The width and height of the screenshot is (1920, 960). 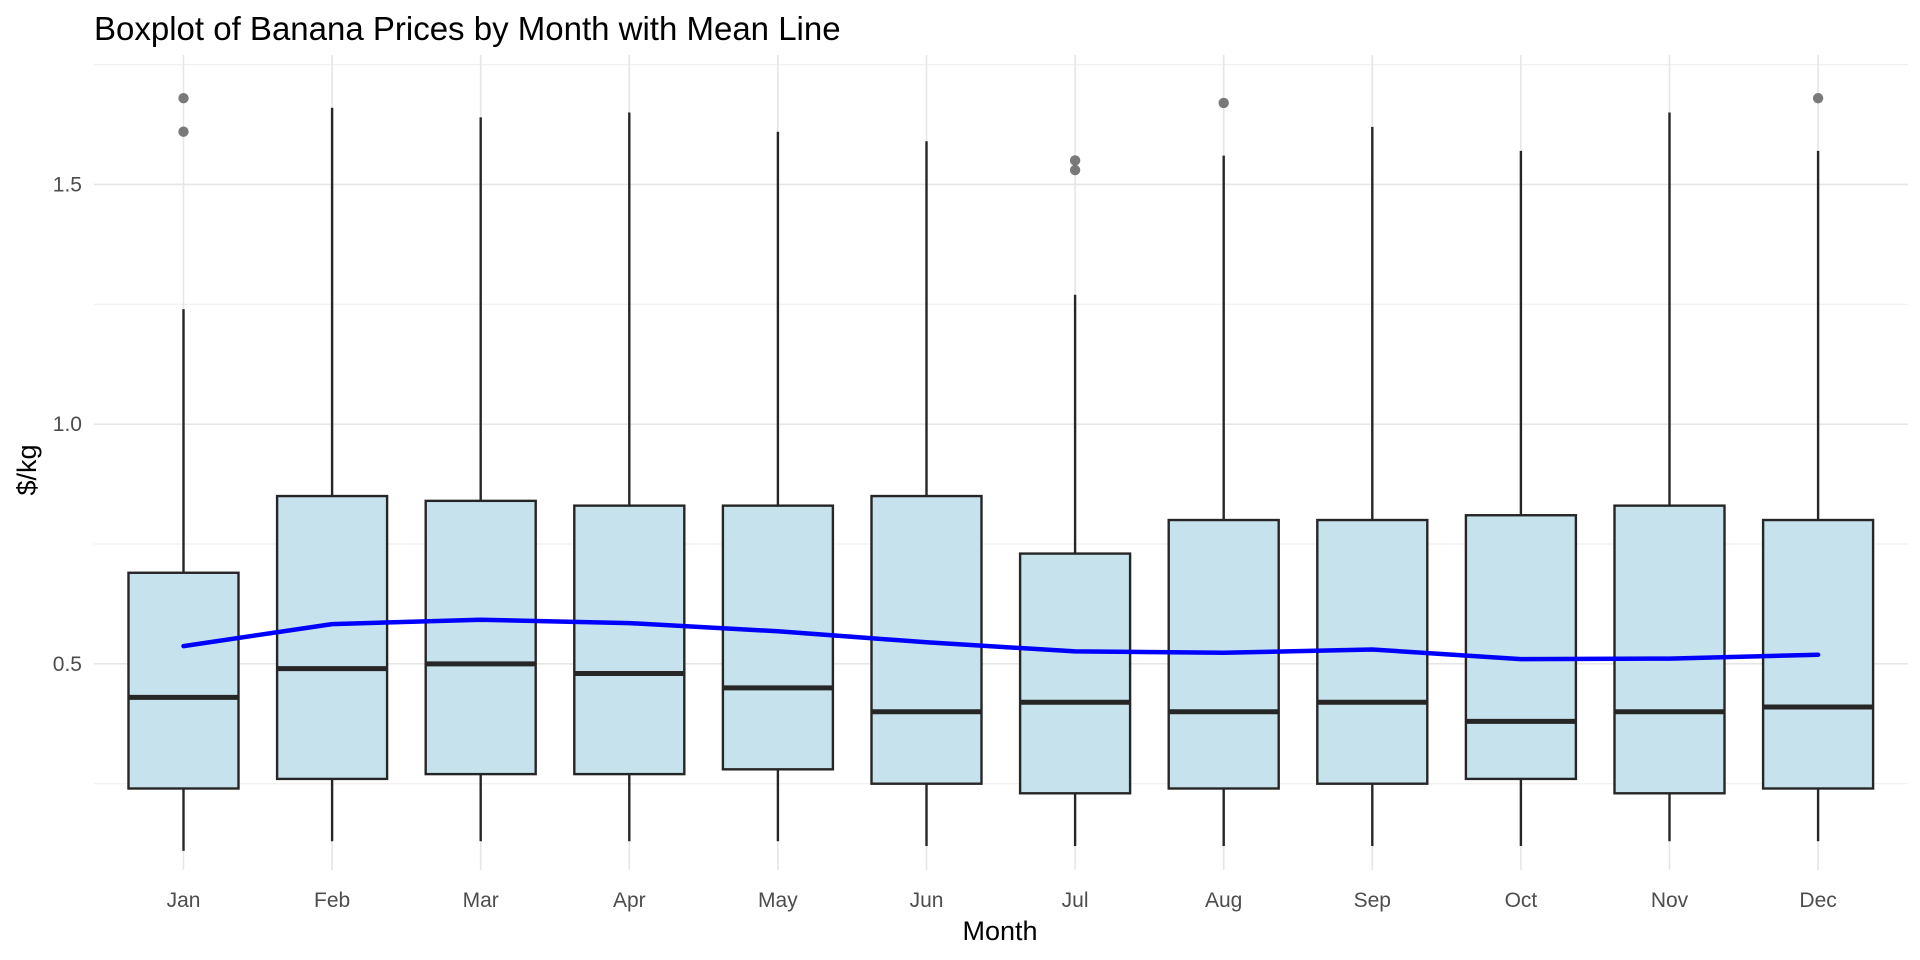 I want to click on box-group-nov, so click(x=1669, y=477).